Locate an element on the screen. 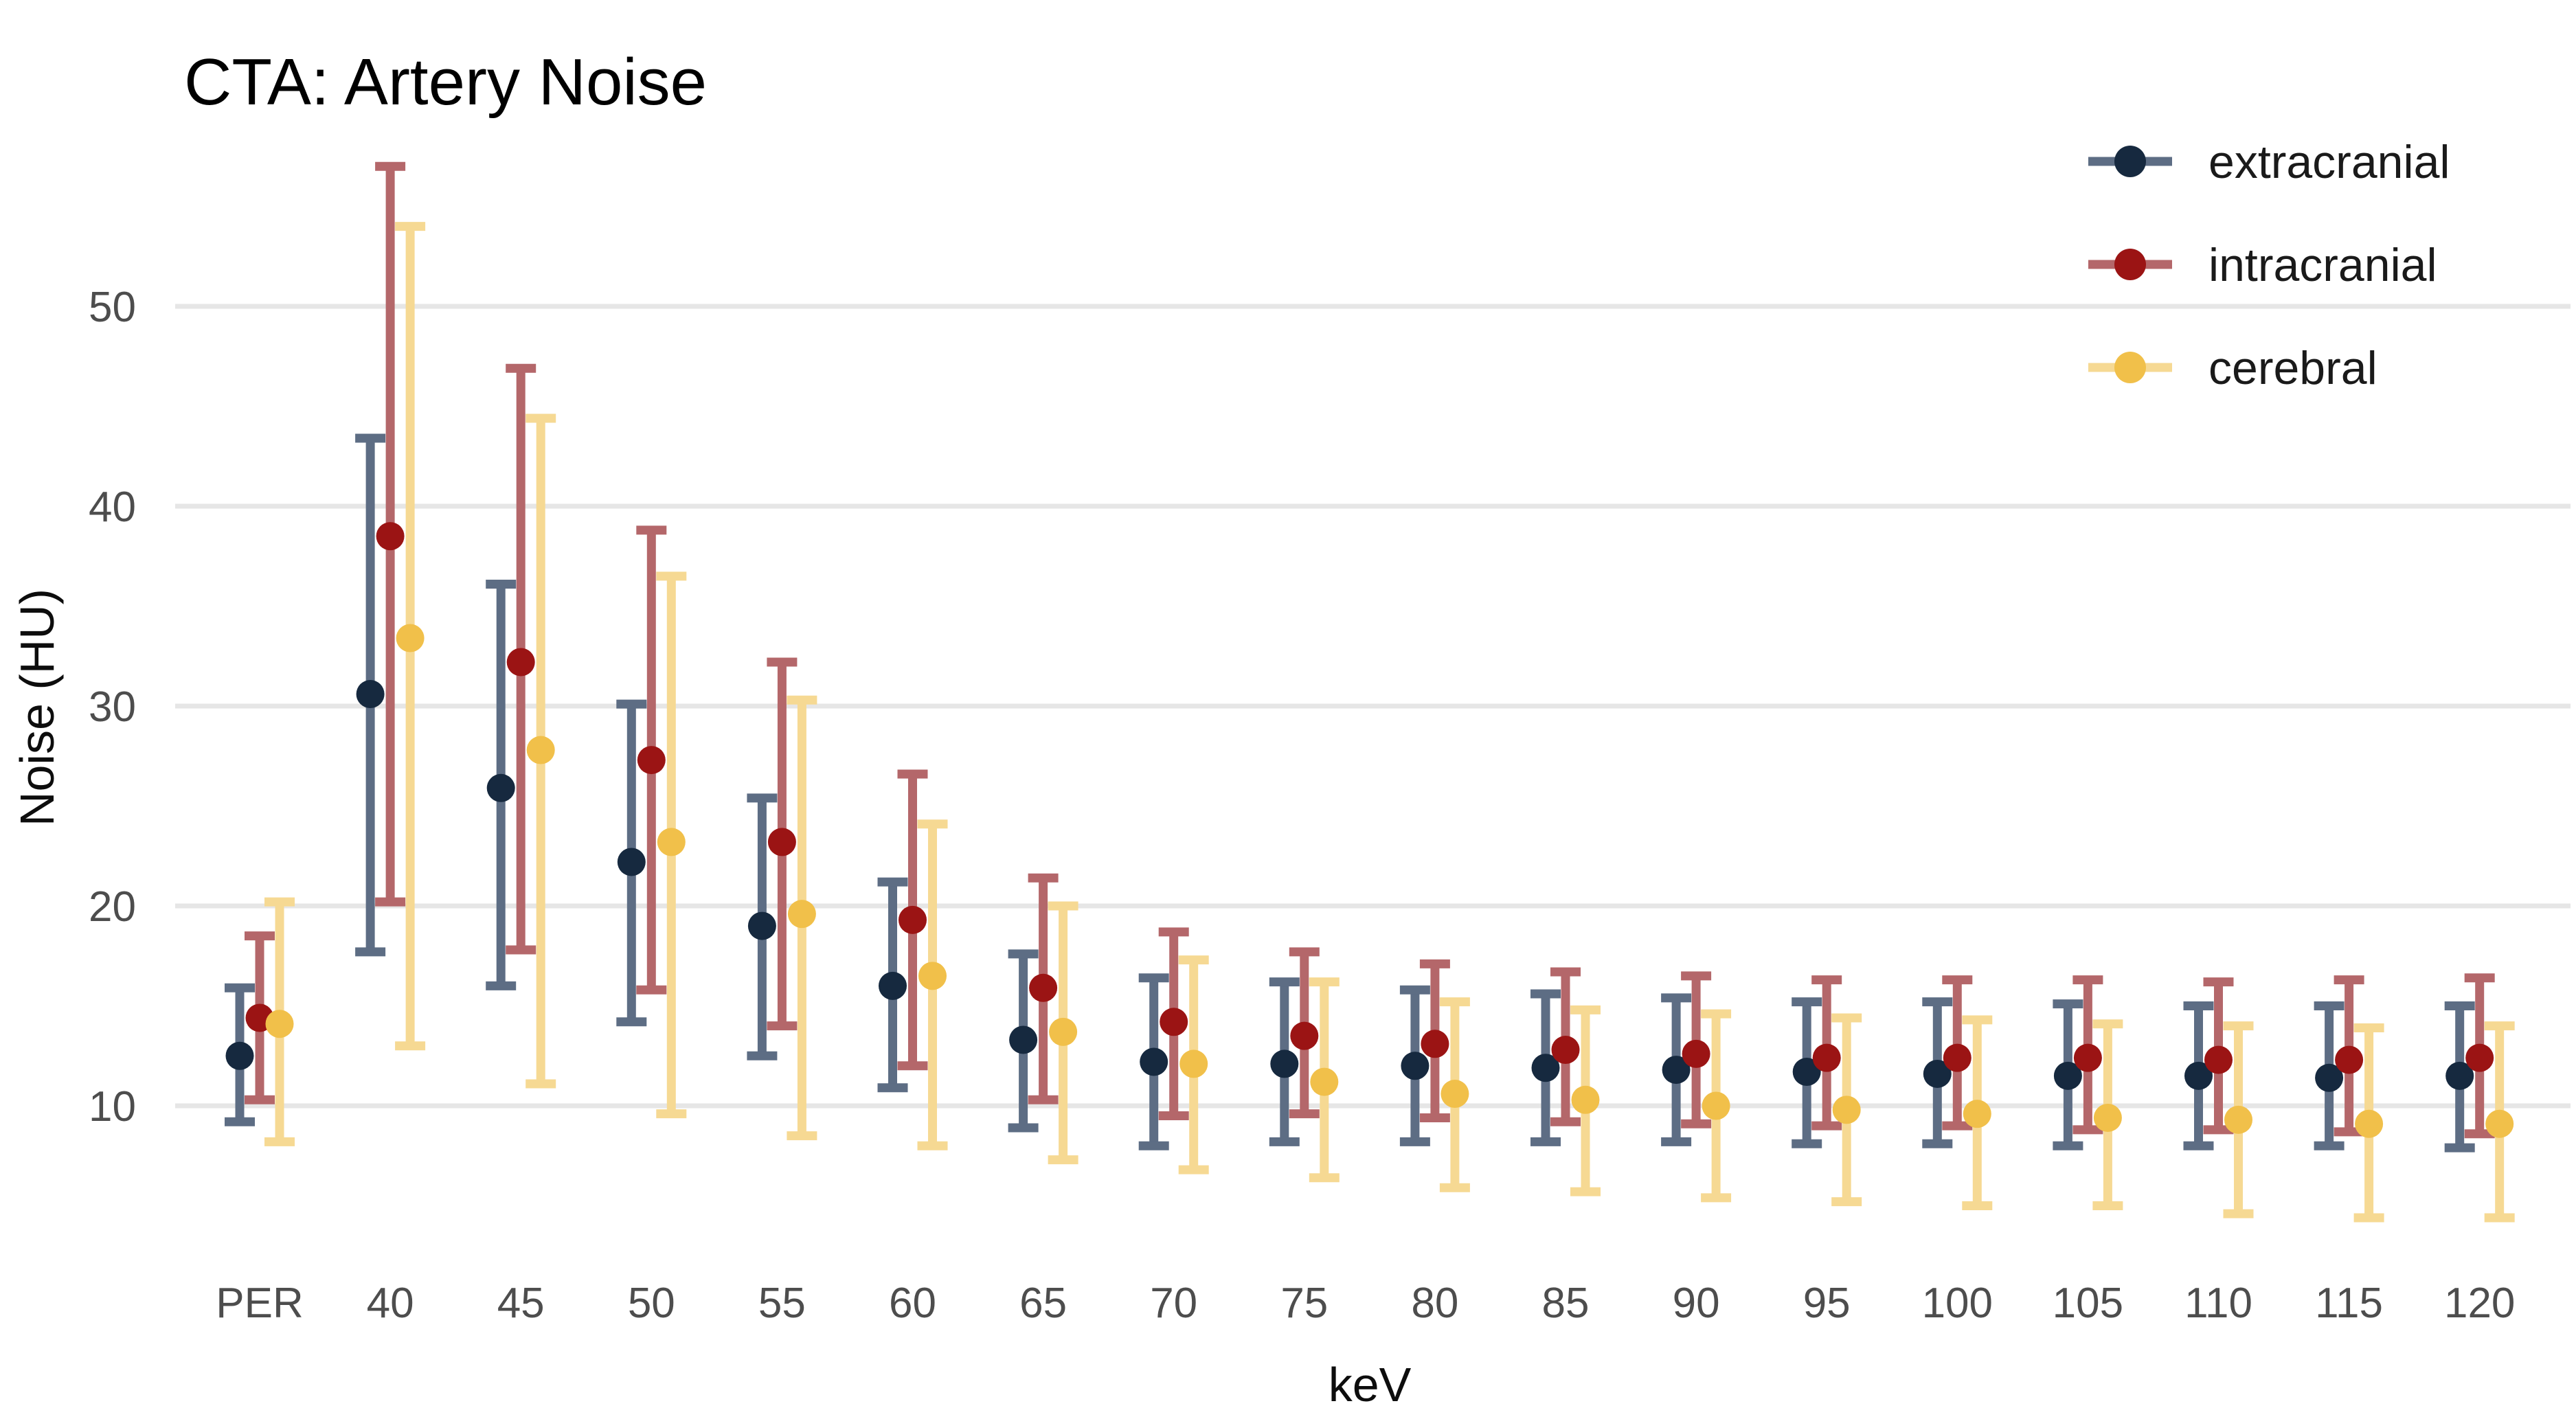 The image size is (2576, 1419). x-tick-label: 100 is located at coordinates (1957, 1303).